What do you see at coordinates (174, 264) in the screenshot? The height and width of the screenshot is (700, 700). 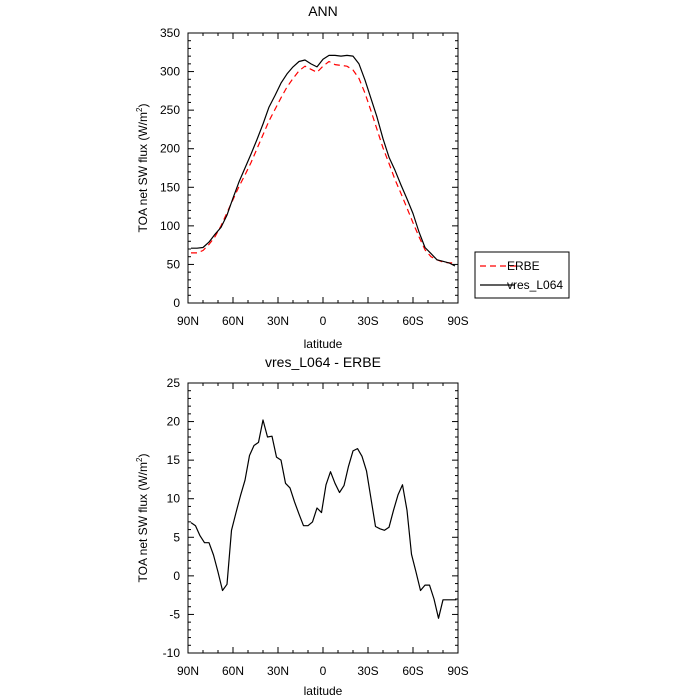 I see `top-y-tick-label: 50` at bounding box center [174, 264].